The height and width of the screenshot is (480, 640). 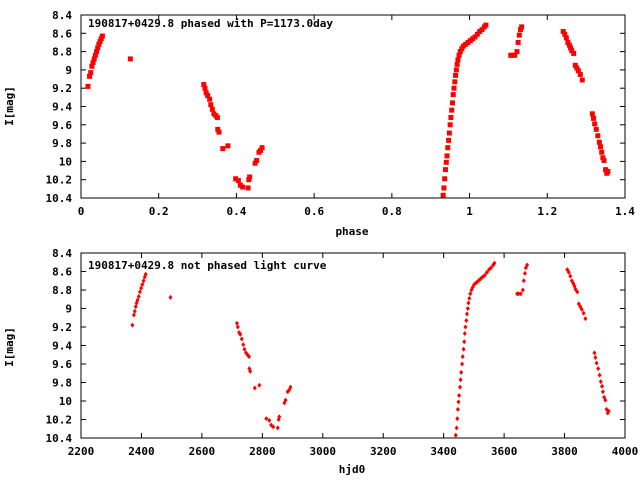 What do you see at coordinates (65, 161) in the screenshot?
I see `phased-y-tick-label: 10` at bounding box center [65, 161].